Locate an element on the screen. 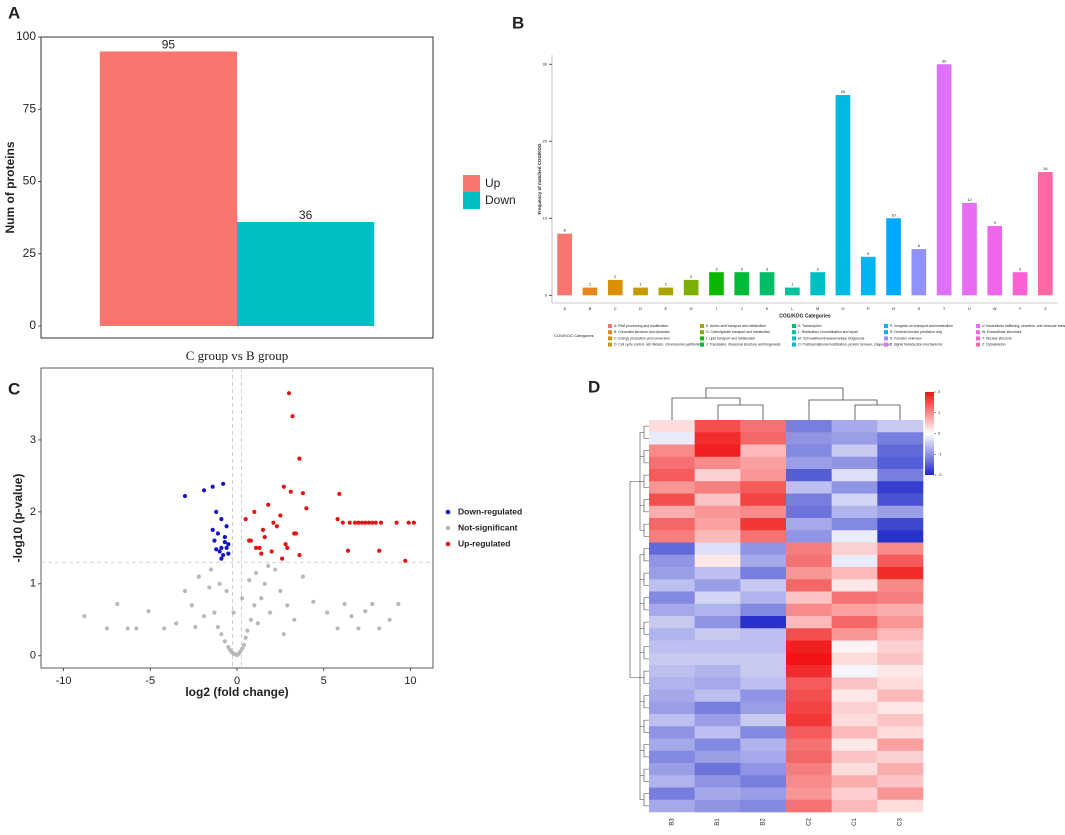  legend-label: W: Extracellular structures is located at coordinates (1002, 332).